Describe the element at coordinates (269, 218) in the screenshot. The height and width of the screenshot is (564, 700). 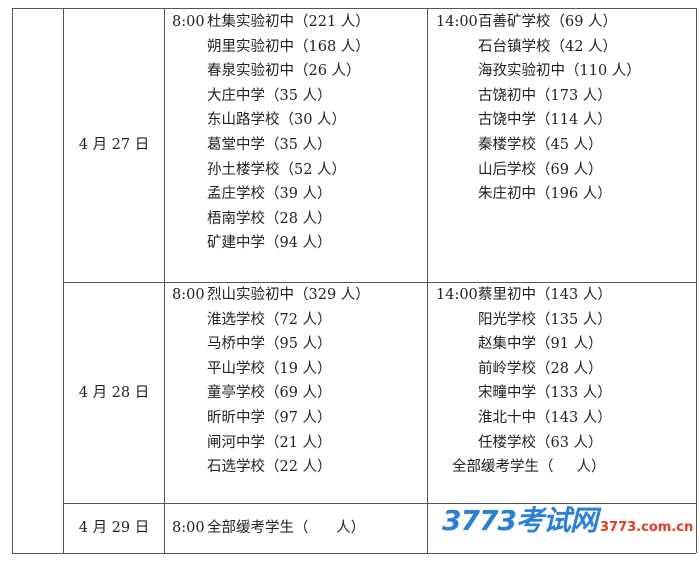
I see `school-entry: 梧南学校（28 人）` at that location.